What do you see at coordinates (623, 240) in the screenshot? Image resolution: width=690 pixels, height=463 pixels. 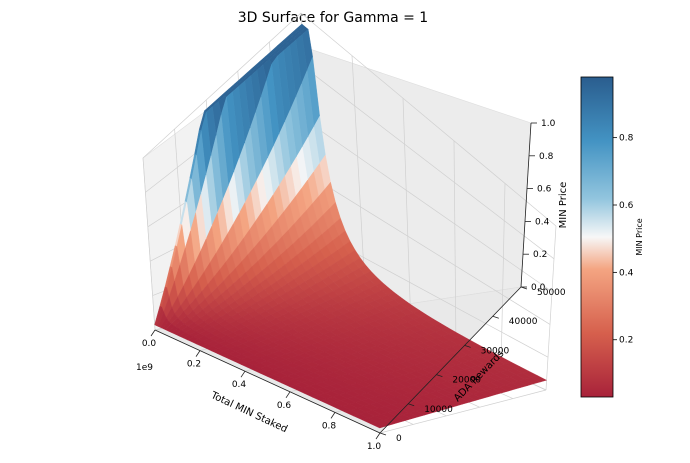 I see `colorbar-ticks: 0.2 0.4 0.6 0.8` at bounding box center [623, 240].